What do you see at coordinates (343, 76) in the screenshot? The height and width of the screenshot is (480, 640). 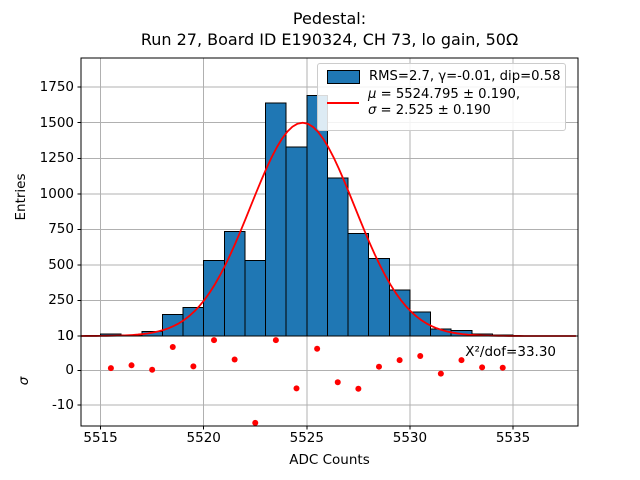 I see `legend-histogram-swatch` at bounding box center [343, 76].